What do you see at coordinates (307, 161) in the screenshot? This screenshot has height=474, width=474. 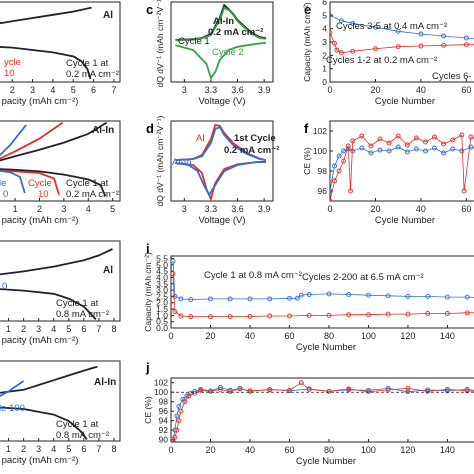 I see `y-axis-label: CE (%)` at bounding box center [307, 161].